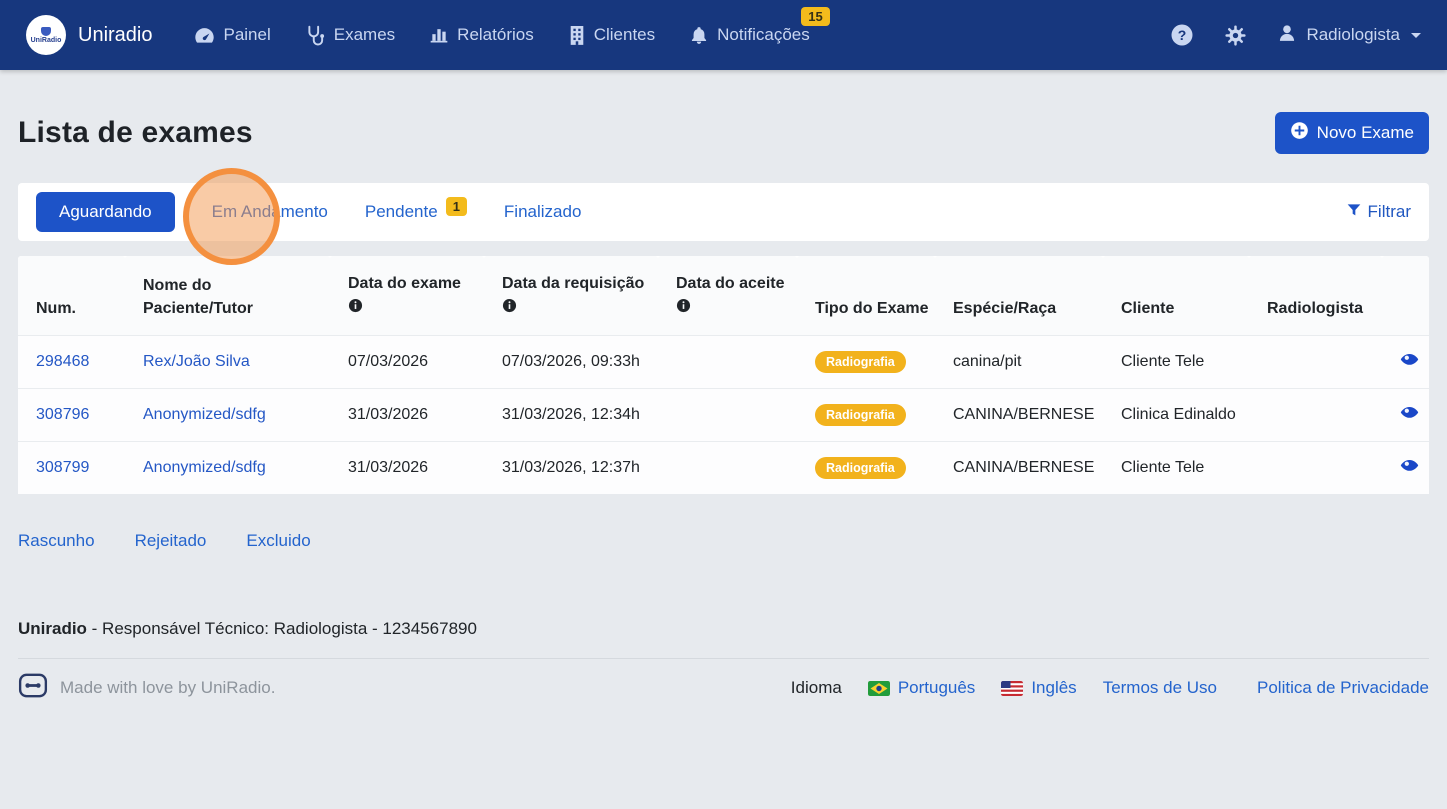 The height and width of the screenshot is (809, 1447). I want to click on terms-of-use-link: Termos de Uso, so click(1160, 688).